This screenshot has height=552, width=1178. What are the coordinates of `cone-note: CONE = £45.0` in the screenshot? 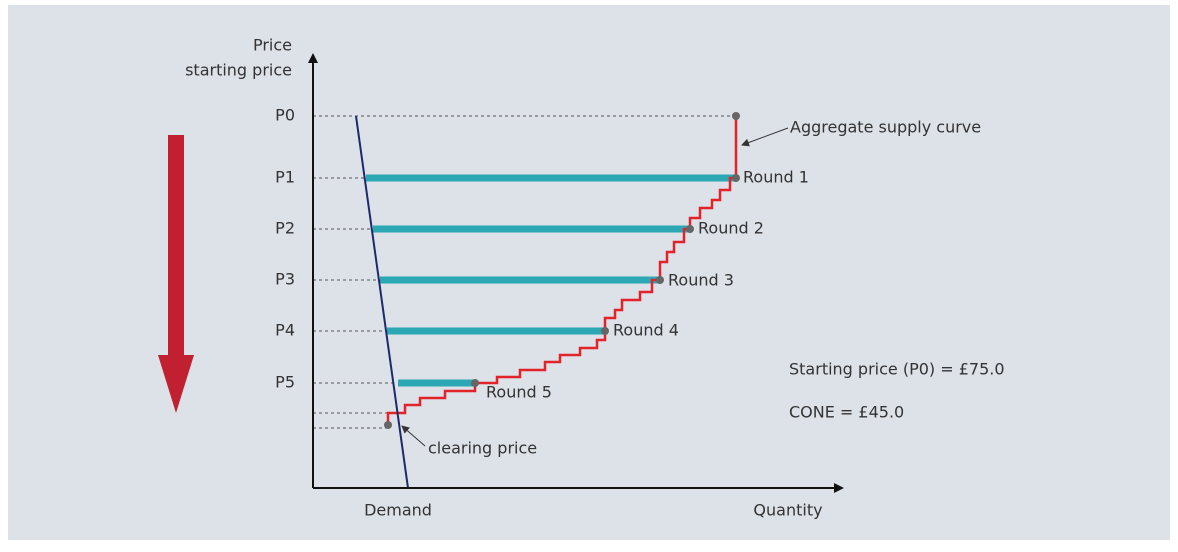 It's located at (846, 412).